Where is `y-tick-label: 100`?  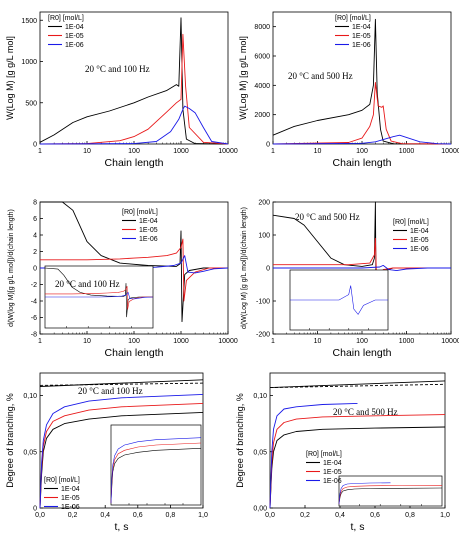 y-tick-label: 100 is located at coordinates (264, 236).